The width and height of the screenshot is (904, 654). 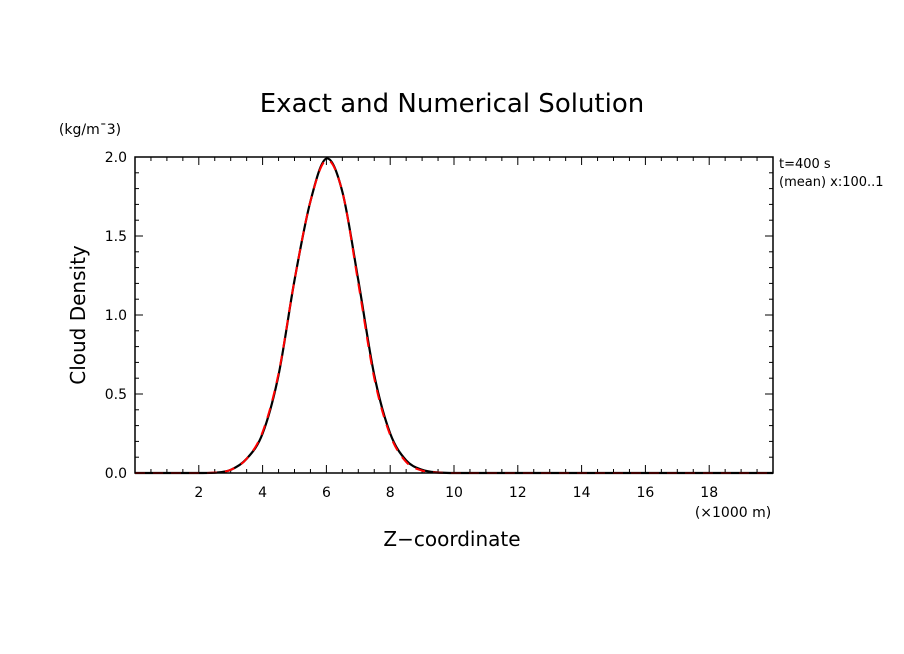 I want to click on x-tick-label: 10, so click(x=454, y=493).